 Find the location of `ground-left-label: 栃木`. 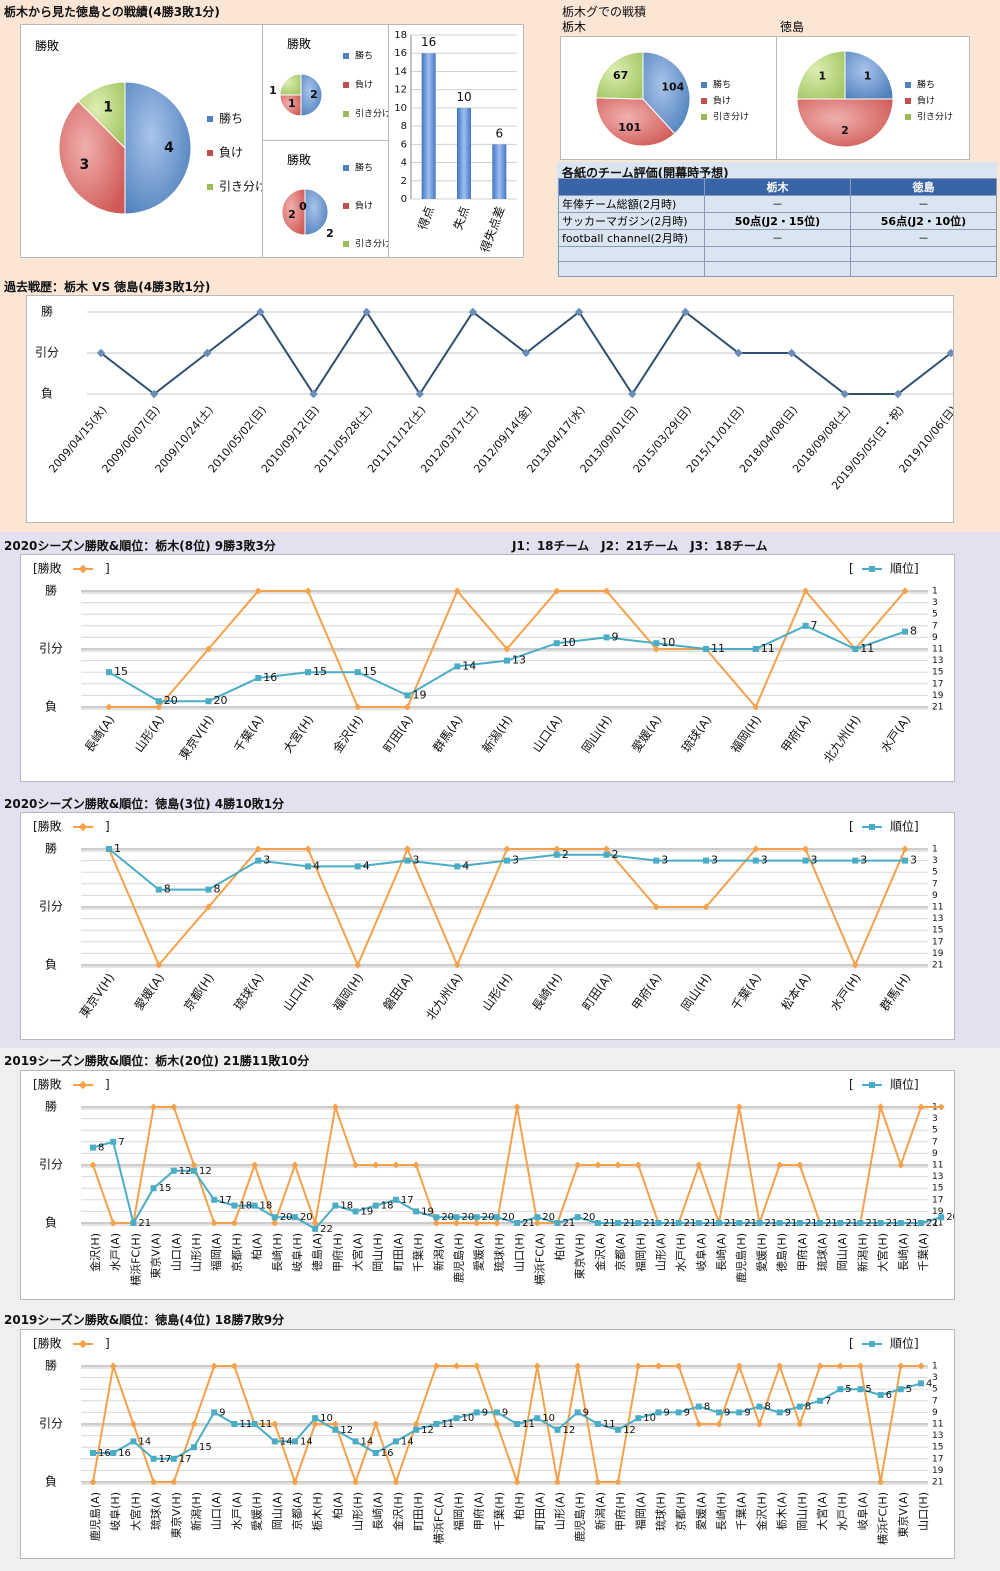

ground-left-label: 栃木 is located at coordinates (574, 27).